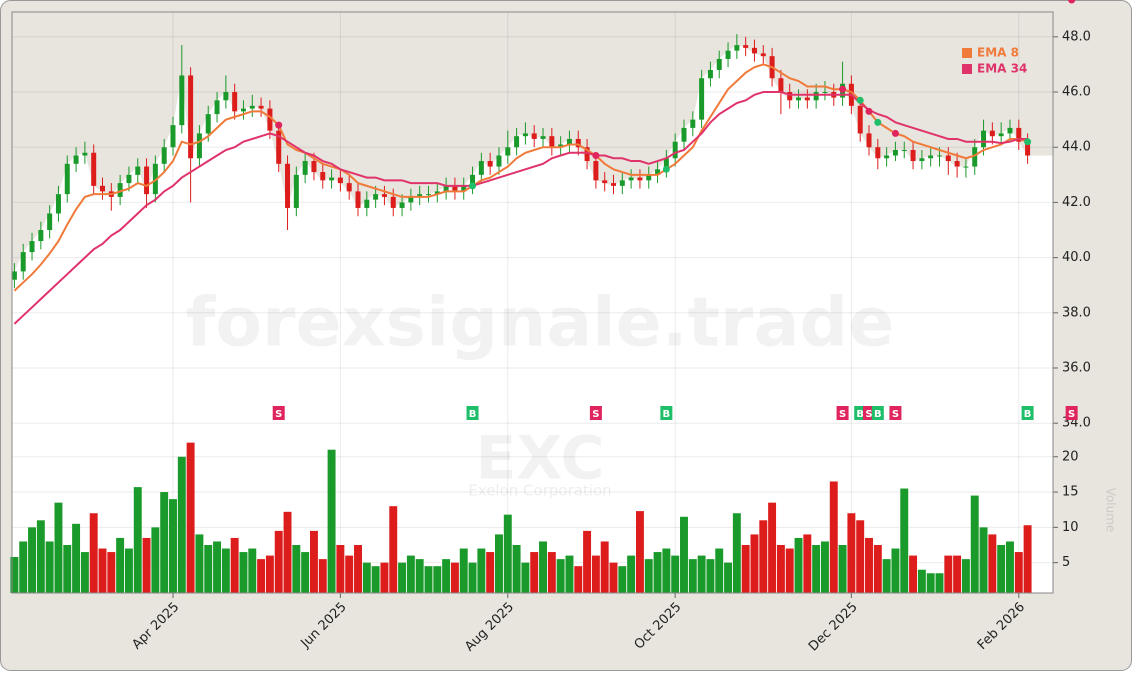  Describe the element at coordinates (539, 459) in the screenshot. I see `watermark-symbol: EXC` at that location.